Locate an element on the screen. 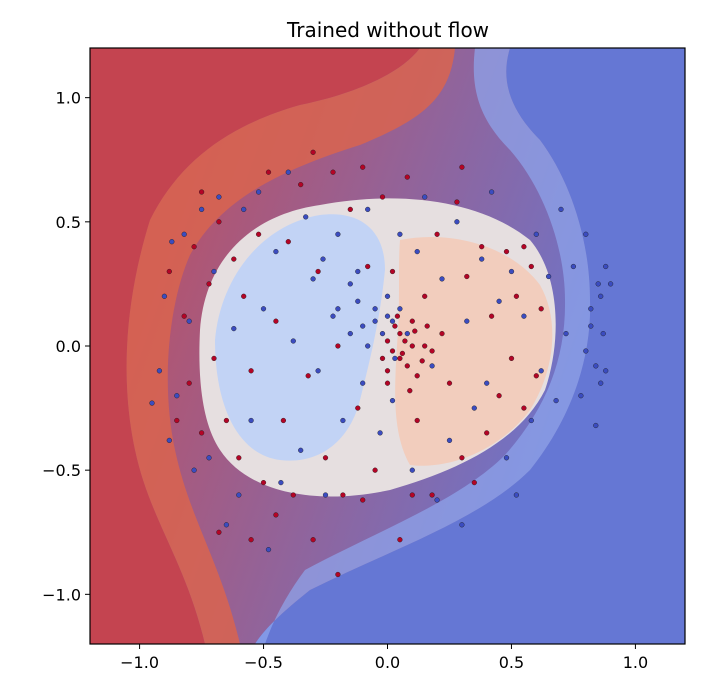 Image resolution: width=728 pixels, height=700 pixels. y-tick-label-3: 0.5 is located at coordinates (68, 222).